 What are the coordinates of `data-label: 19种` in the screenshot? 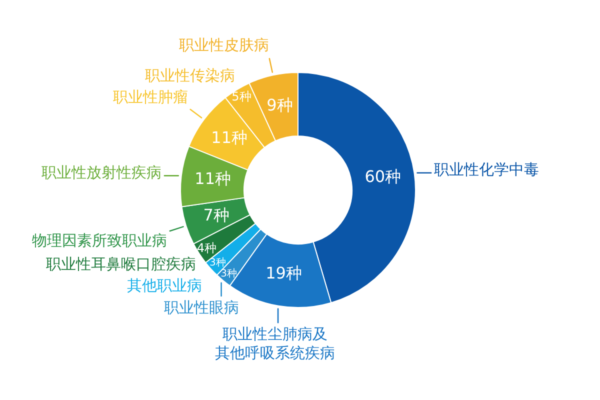 It's located at (284, 273).